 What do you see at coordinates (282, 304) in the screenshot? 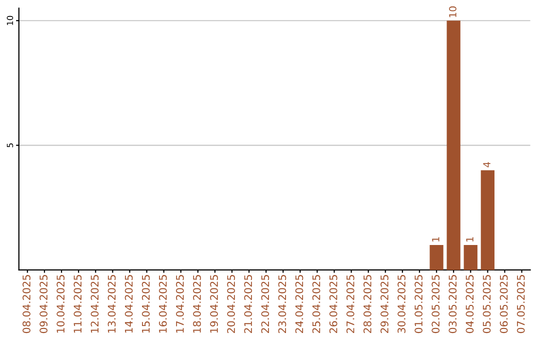
I see `x-tick-label: 23.04.2025` at bounding box center [282, 304].